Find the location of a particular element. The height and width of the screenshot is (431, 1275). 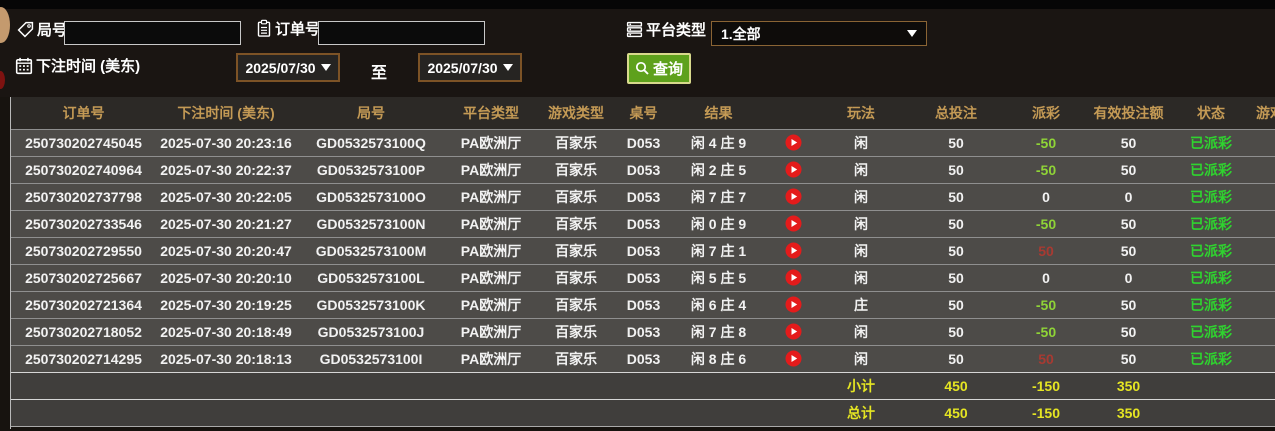

platform-select: 1.全部 is located at coordinates (819, 33).